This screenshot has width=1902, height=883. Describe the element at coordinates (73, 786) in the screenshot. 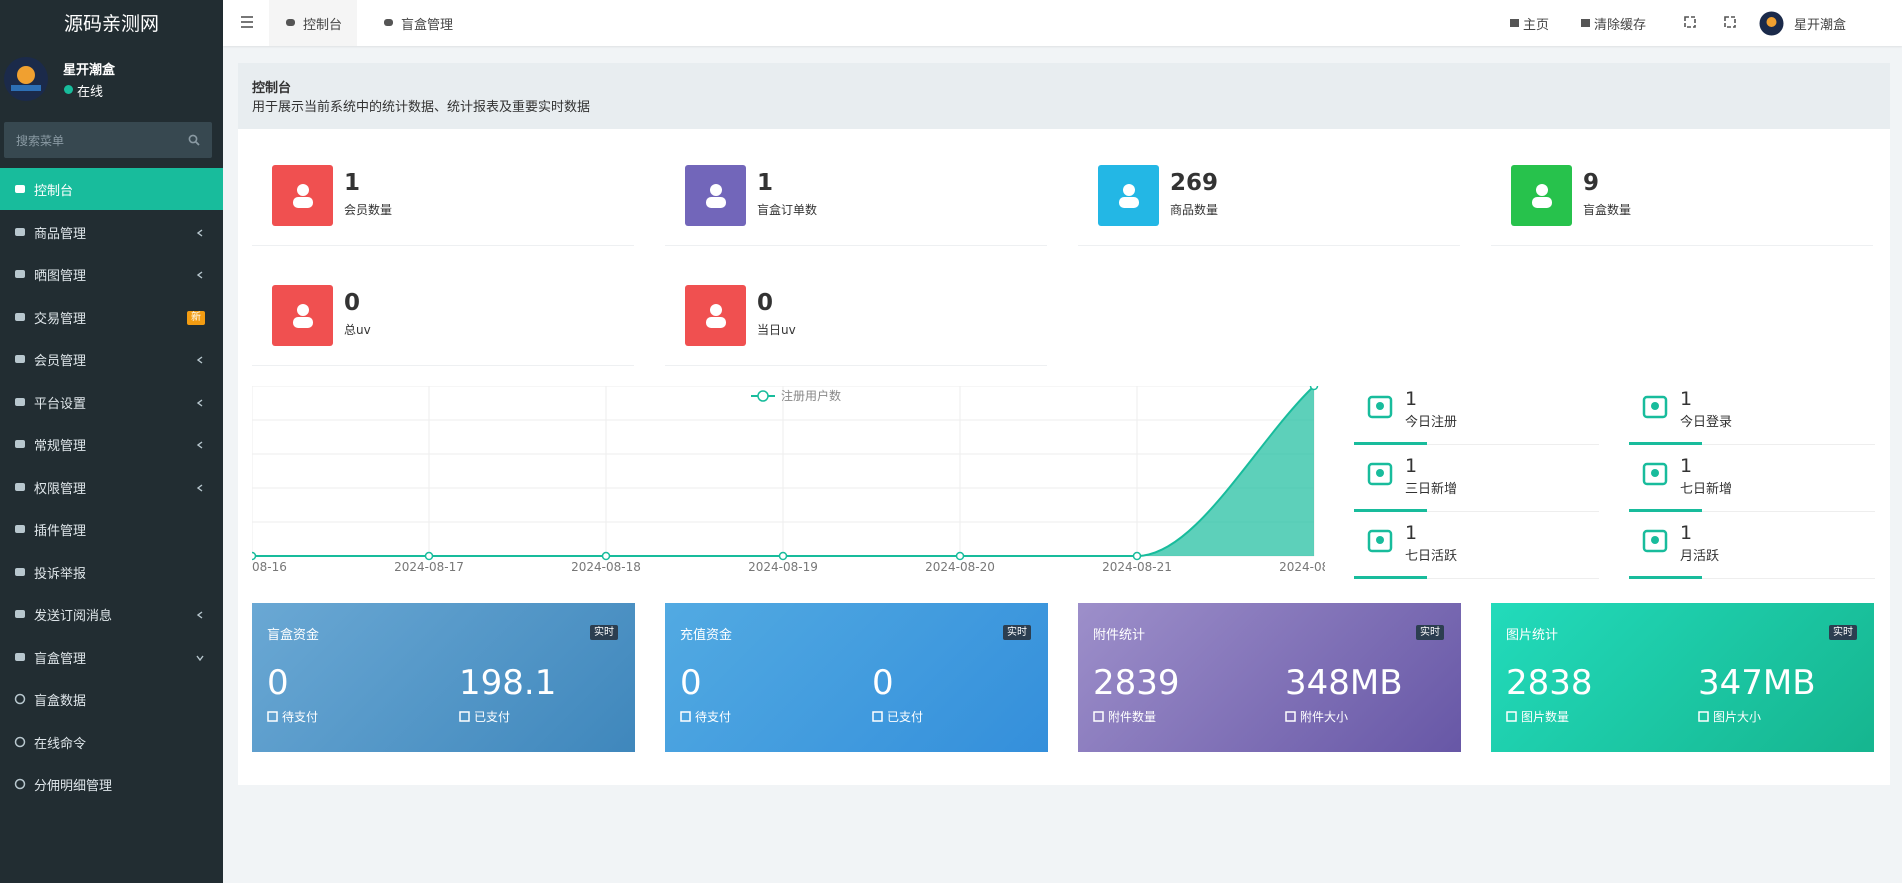

I see `menu-label: 分佣明细管理` at that location.